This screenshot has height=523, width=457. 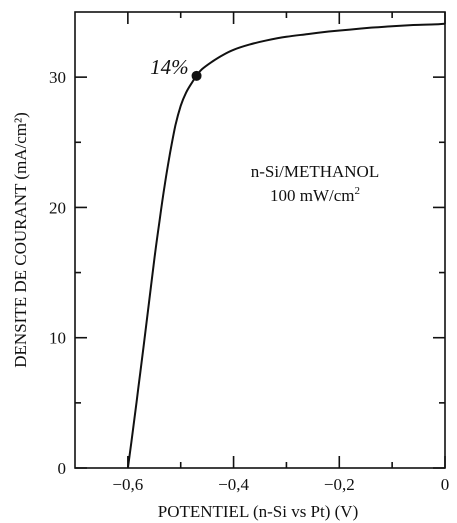 What do you see at coordinates (339, 484) in the screenshot?
I see `x-tick-label: −0,2` at bounding box center [339, 484].